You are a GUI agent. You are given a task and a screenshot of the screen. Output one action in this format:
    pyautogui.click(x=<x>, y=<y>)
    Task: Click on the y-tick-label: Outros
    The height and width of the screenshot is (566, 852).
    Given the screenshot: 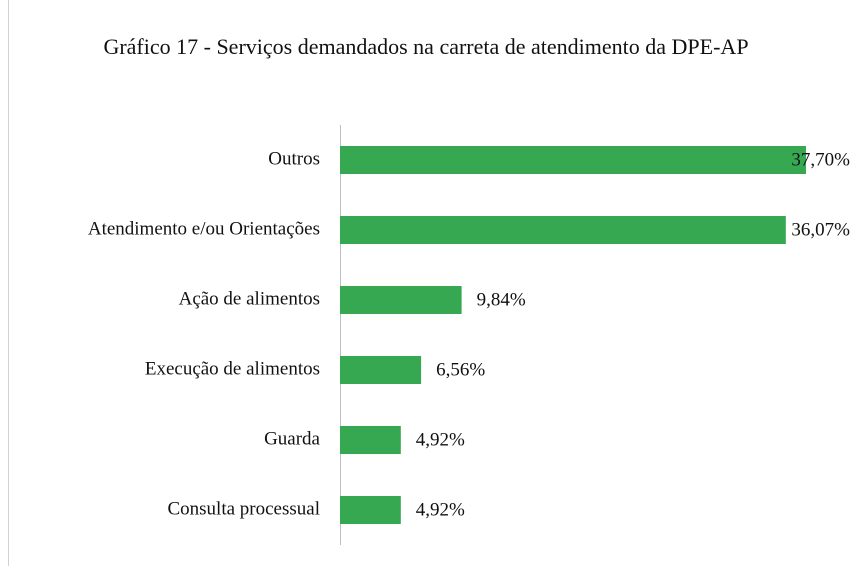 What is the action you would take?
    pyautogui.click(x=294, y=158)
    